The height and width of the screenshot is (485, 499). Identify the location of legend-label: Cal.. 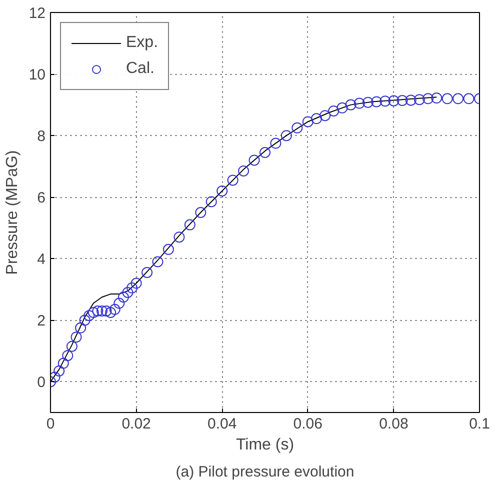
(140, 69).